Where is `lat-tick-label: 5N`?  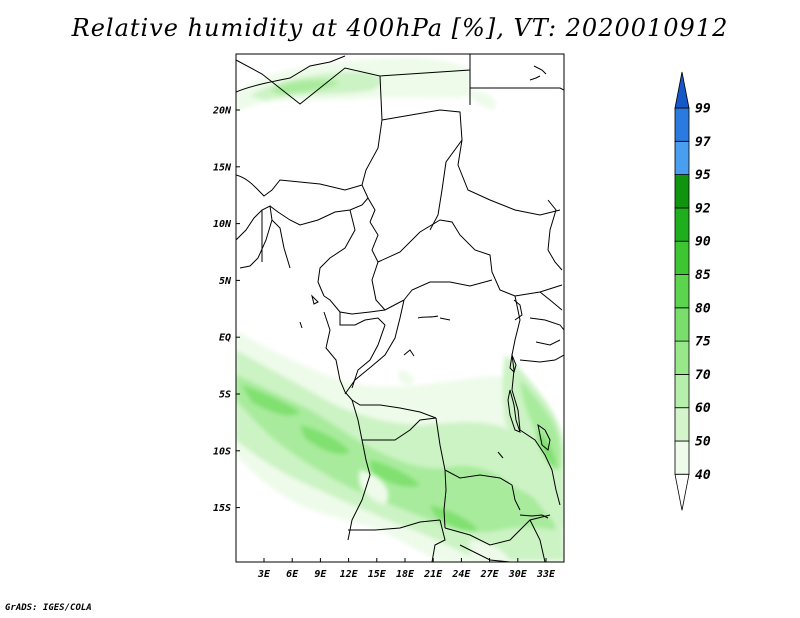
lat-tick-label: 5N is located at coordinates (225, 281).